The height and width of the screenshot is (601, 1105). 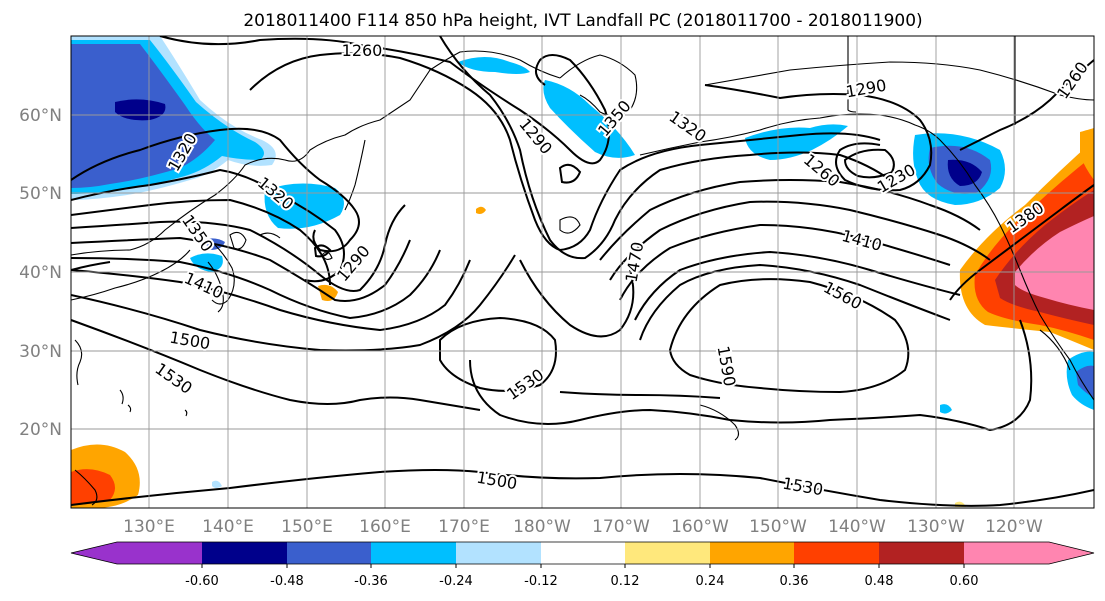 I want to click on colorbar-over-extension, so click(x=1071, y=553).